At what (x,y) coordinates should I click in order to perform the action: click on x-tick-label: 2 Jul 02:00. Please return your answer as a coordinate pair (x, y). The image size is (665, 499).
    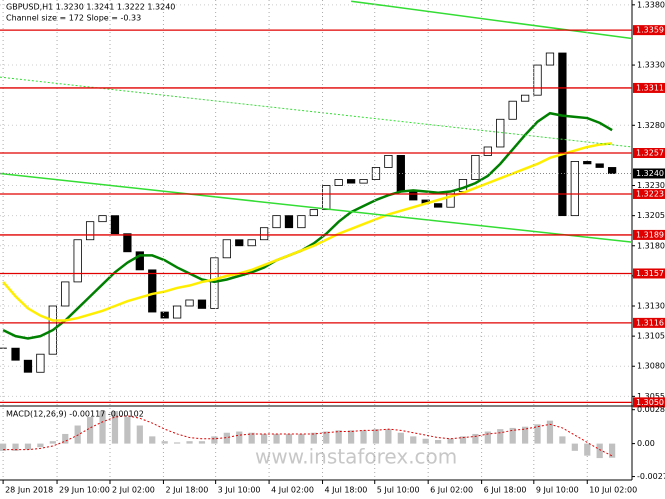
    Looking at the image, I should click on (133, 490).